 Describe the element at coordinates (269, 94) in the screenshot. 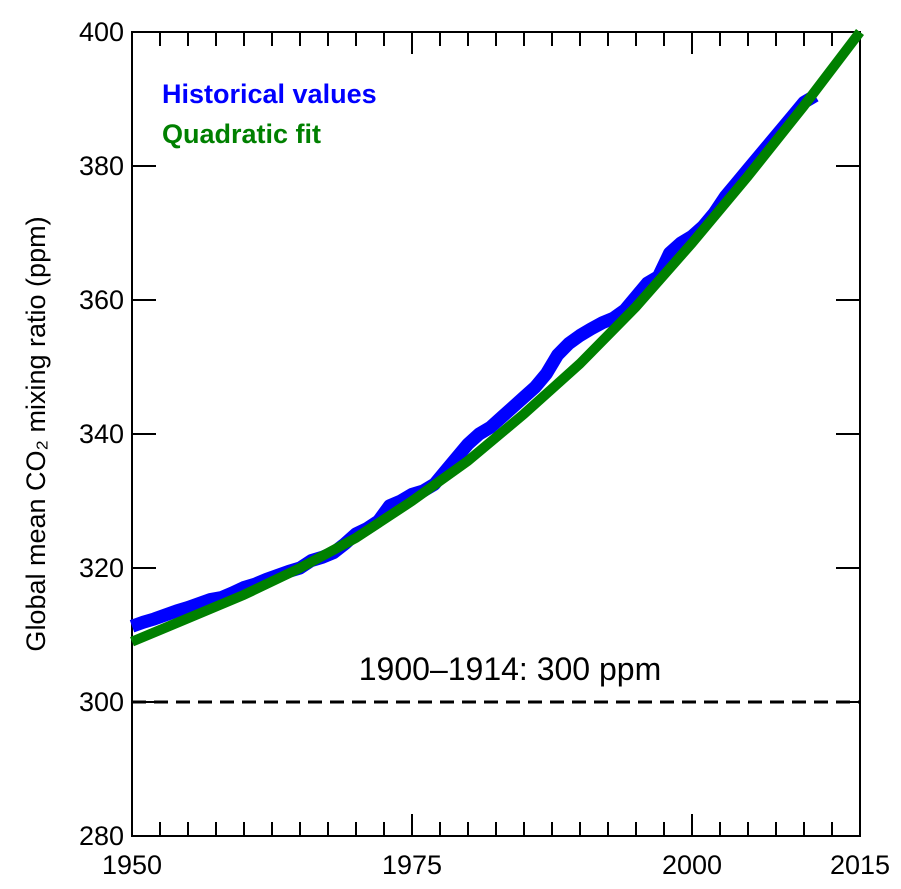

I see `legend-entry: Historical values` at that location.